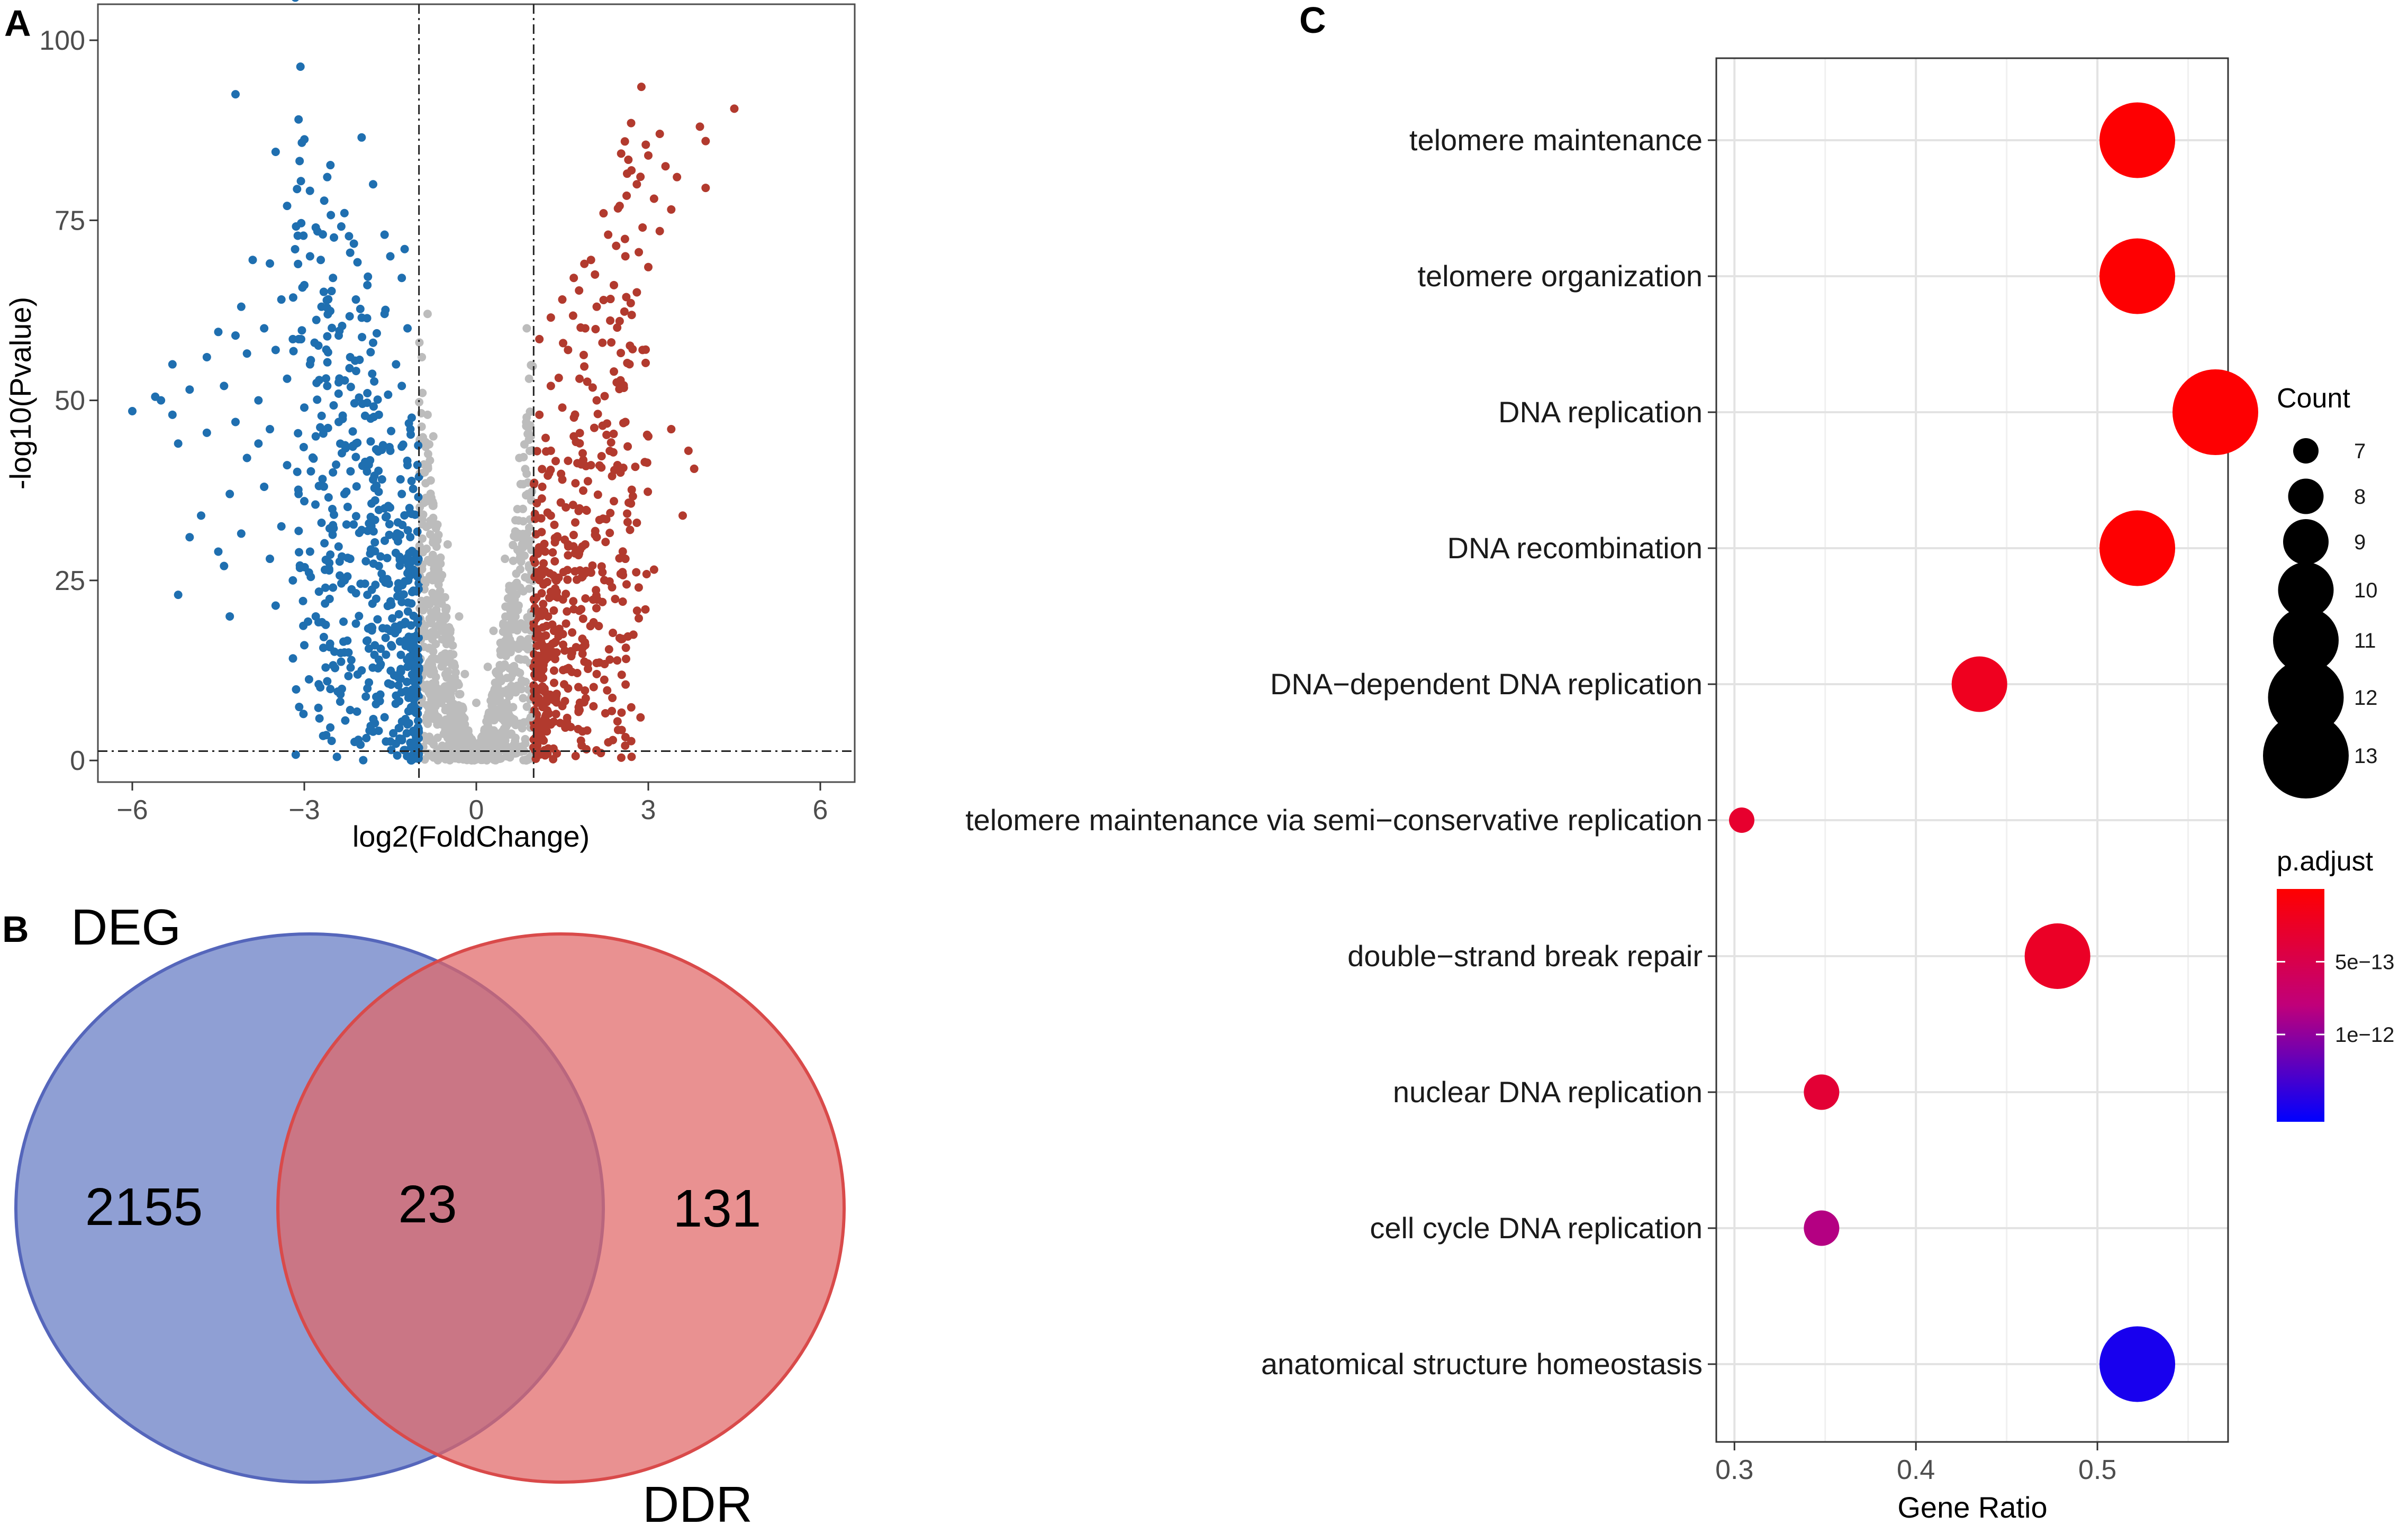  Describe the element at coordinates (1525, 956) in the screenshot. I see `go-term-label: double−strand break repair` at that location.